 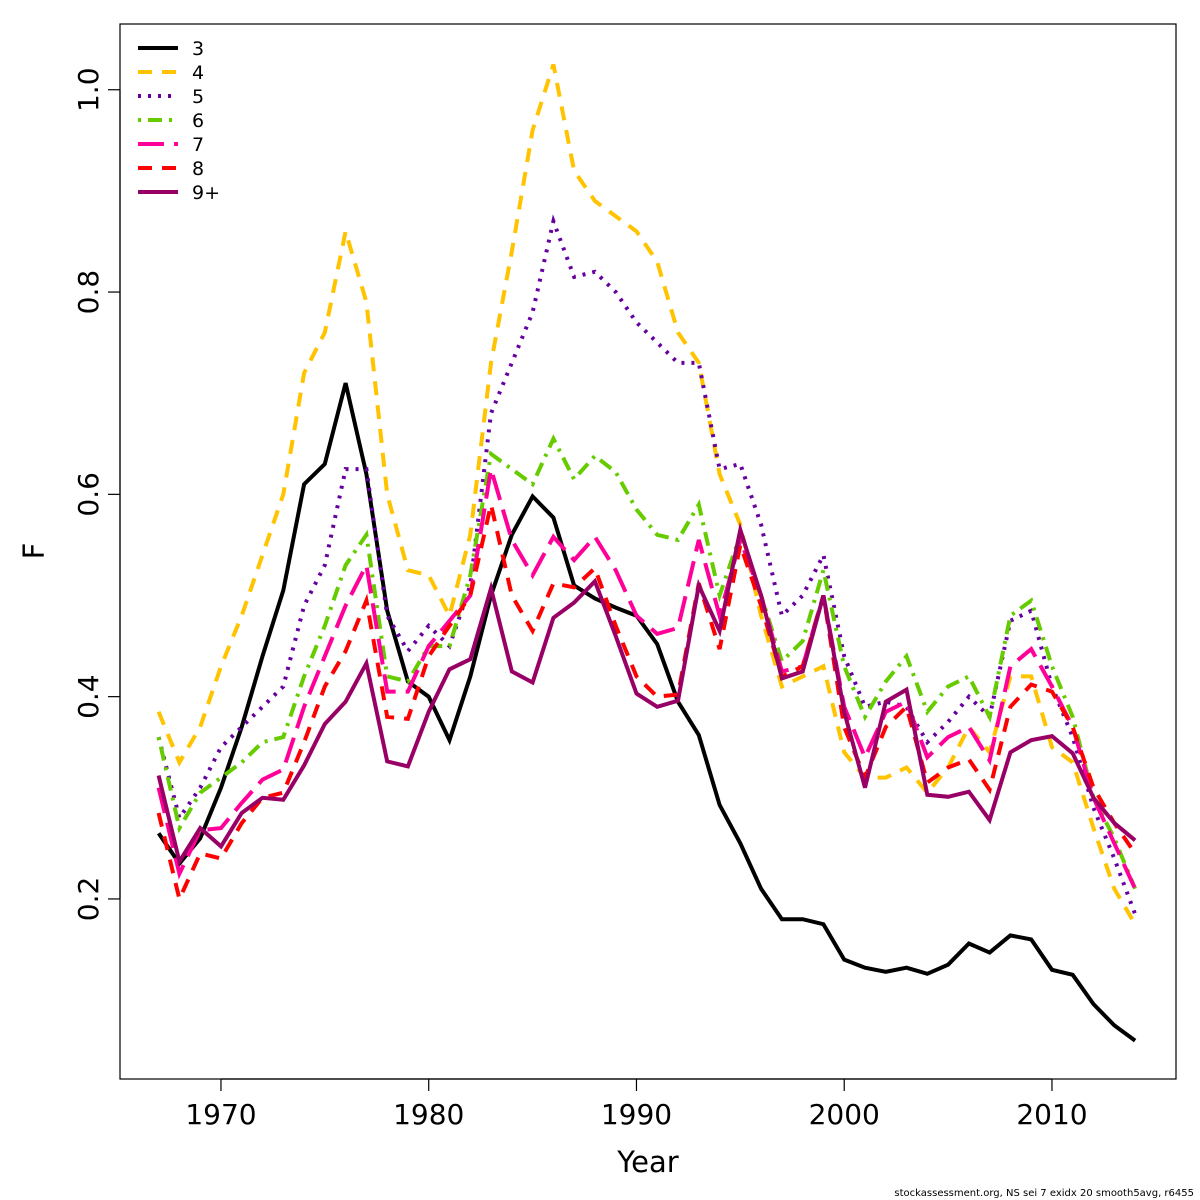 What do you see at coordinates (198, 73) in the screenshot?
I see `legend-label: 4` at bounding box center [198, 73].